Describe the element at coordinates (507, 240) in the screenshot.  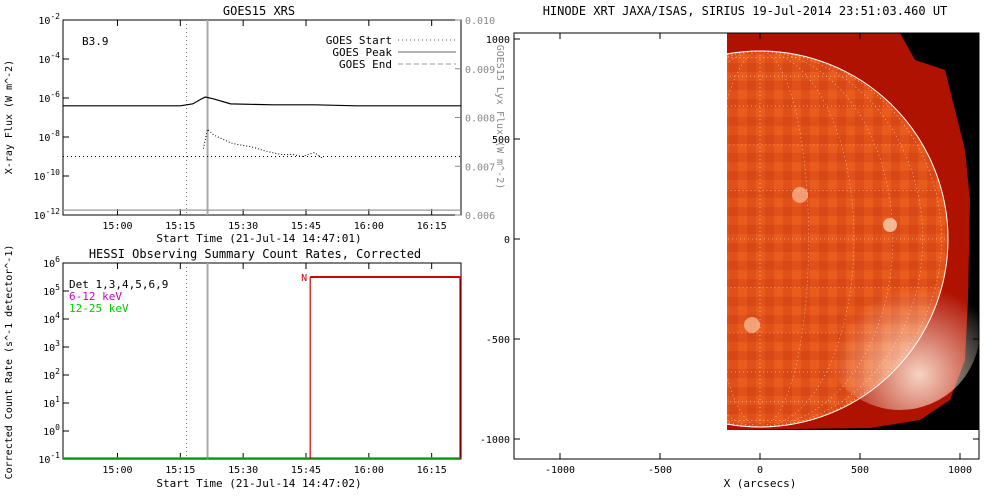
I see `xrt-ytick-label: 0` at that location.